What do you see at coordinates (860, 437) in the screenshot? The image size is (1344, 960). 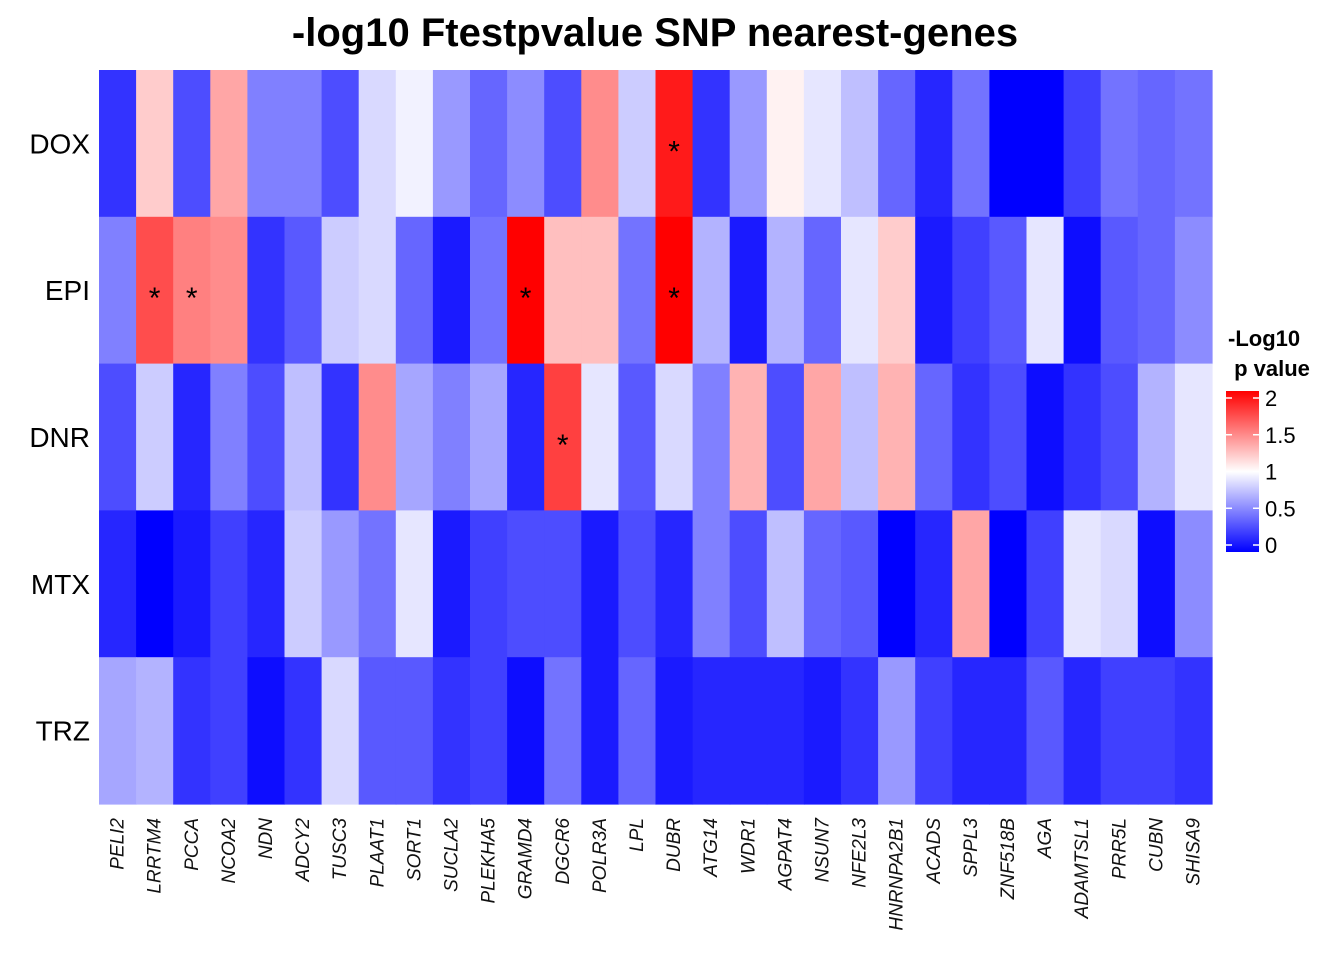 I see `heatmap-cell-dnr-nfe2l3` at bounding box center [860, 437].